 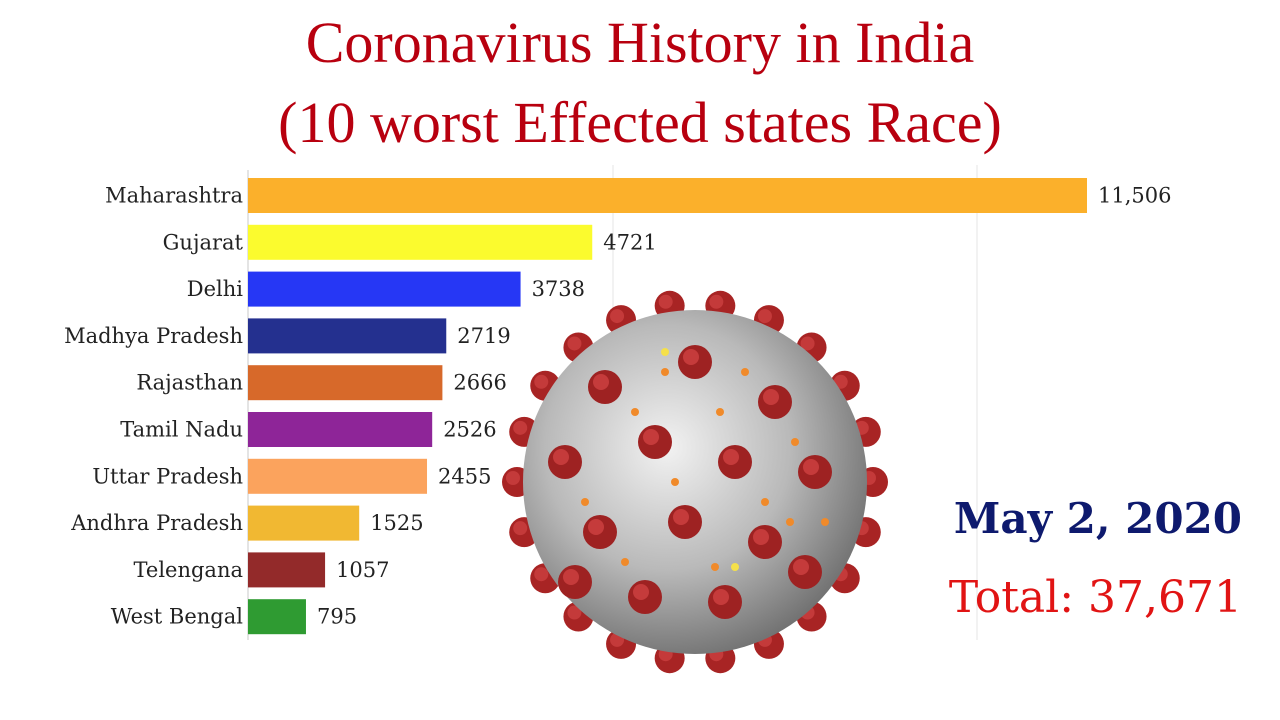 What do you see at coordinates (629, 242) in the screenshot?
I see `value-label: 4721` at bounding box center [629, 242].